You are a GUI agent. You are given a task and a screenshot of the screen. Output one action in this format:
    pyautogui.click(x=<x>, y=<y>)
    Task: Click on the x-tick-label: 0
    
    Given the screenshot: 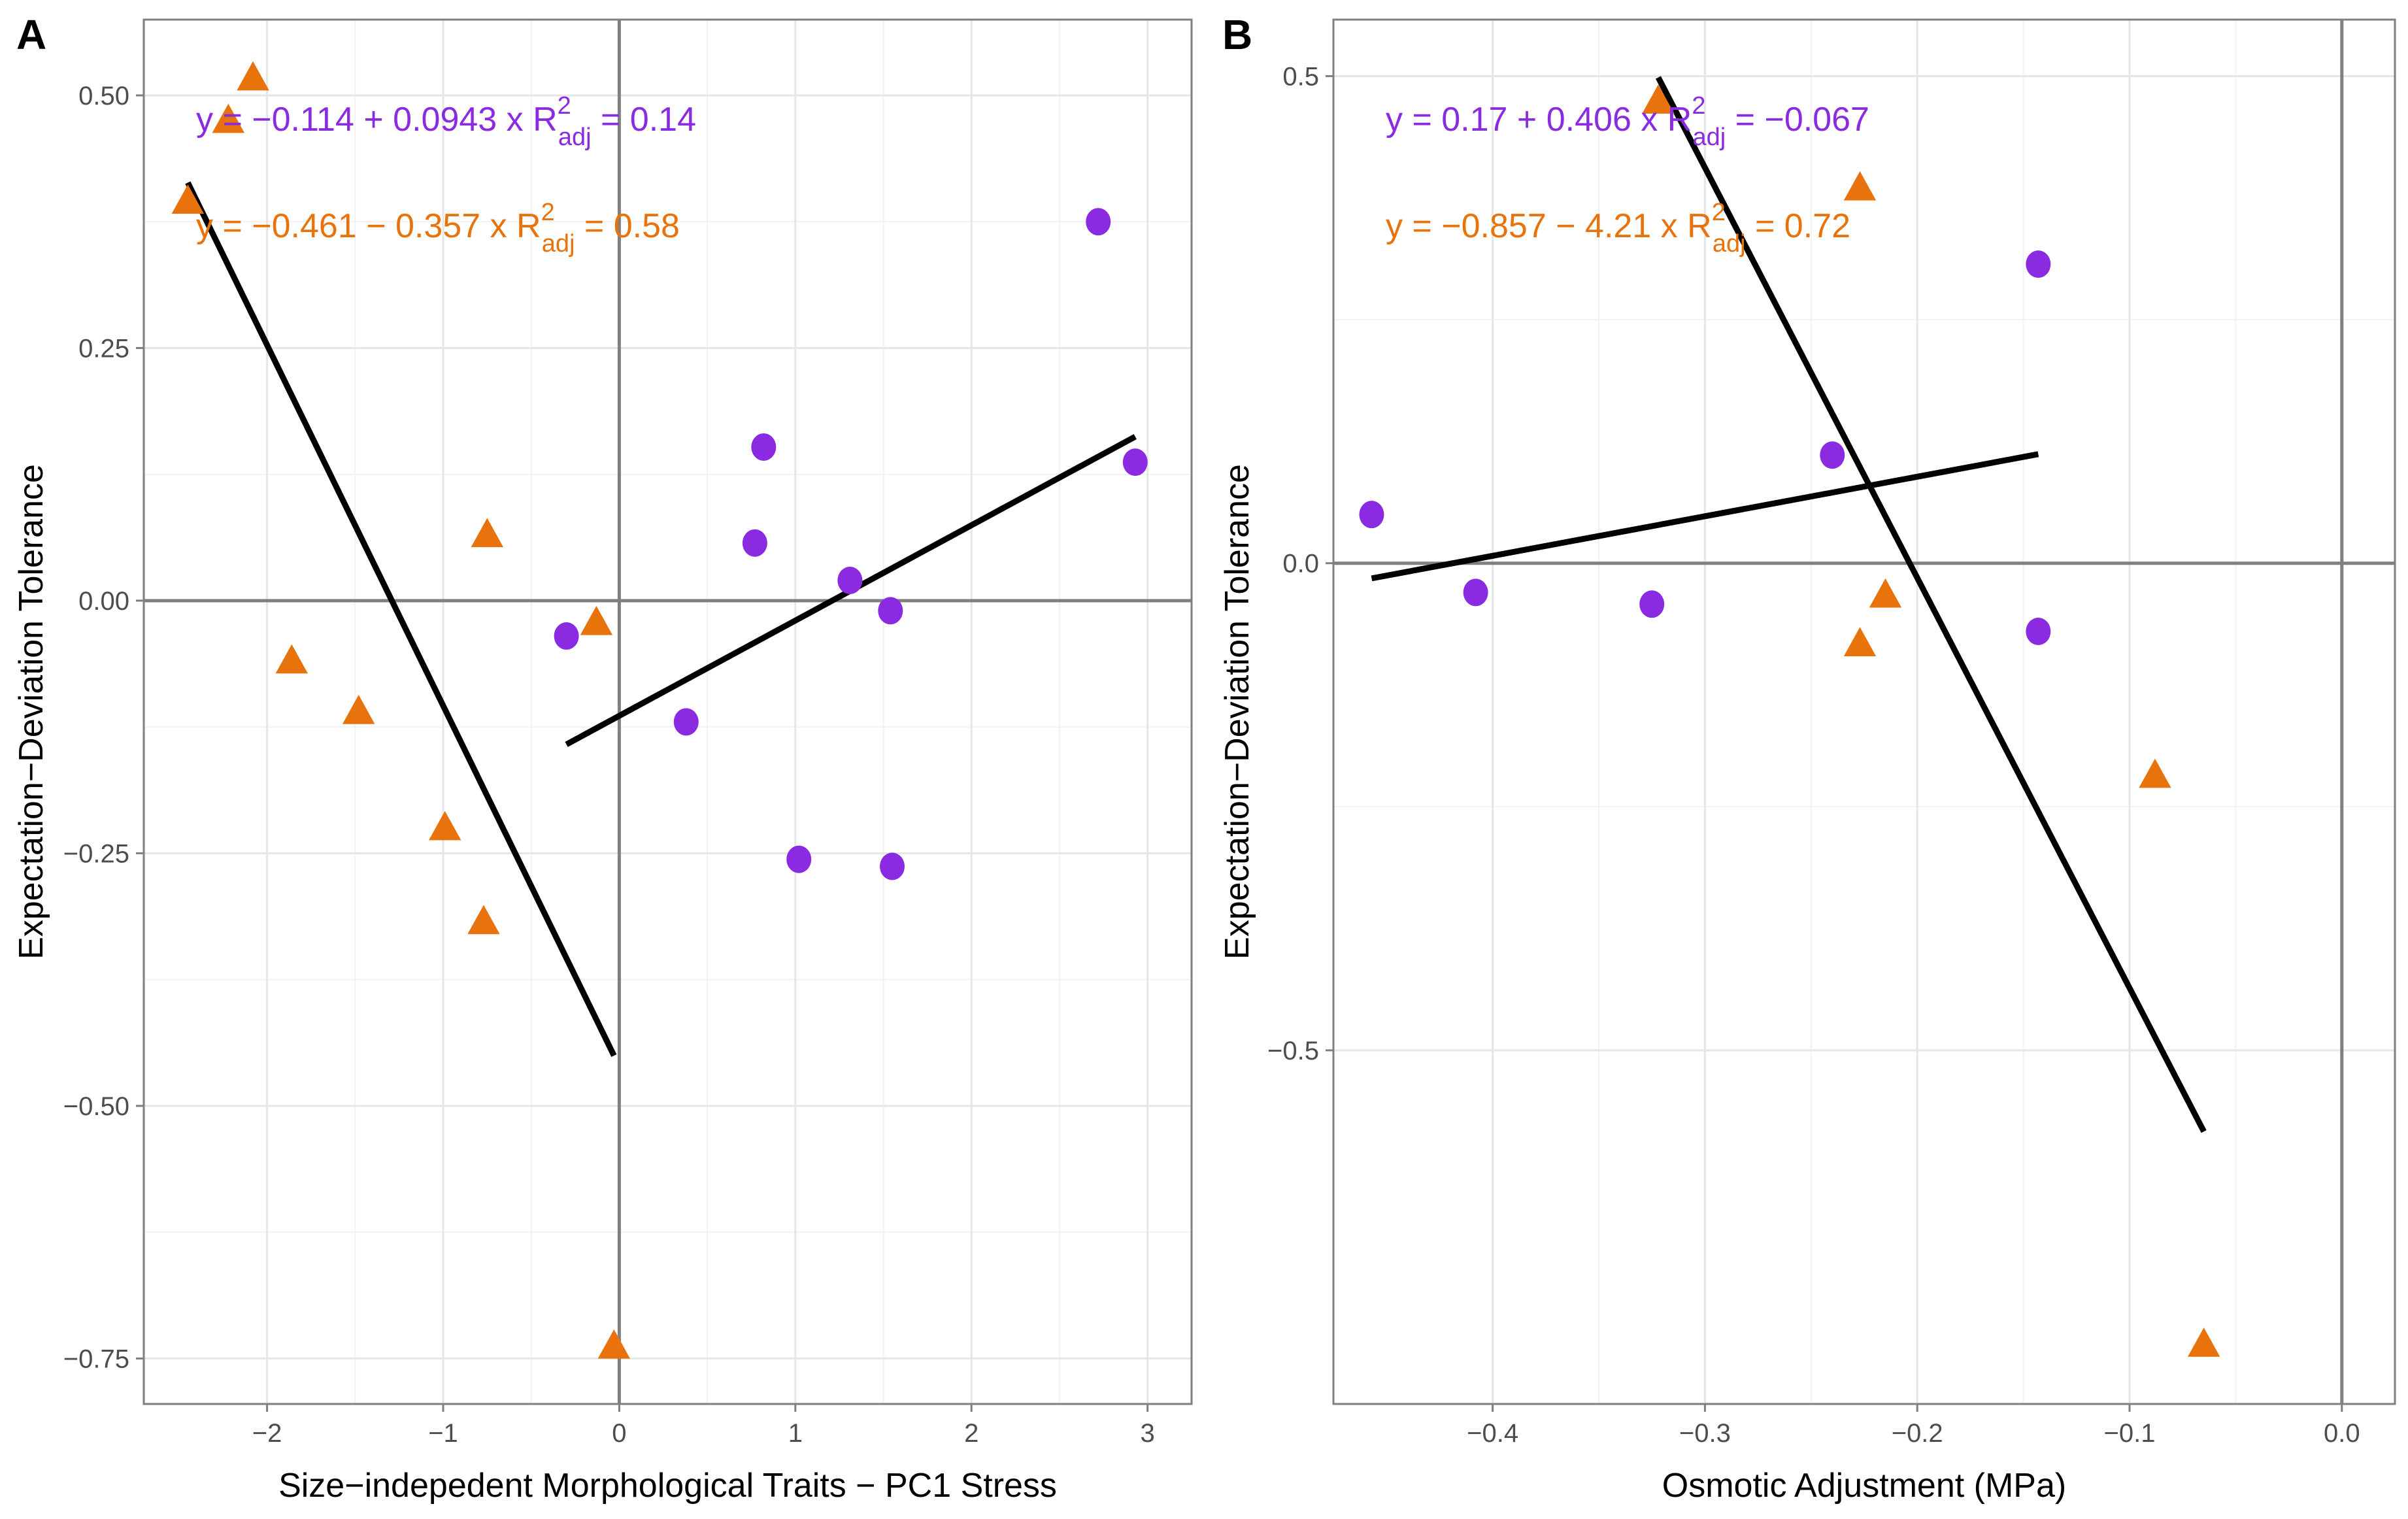 What is the action you would take?
    pyautogui.click(x=619, y=1433)
    